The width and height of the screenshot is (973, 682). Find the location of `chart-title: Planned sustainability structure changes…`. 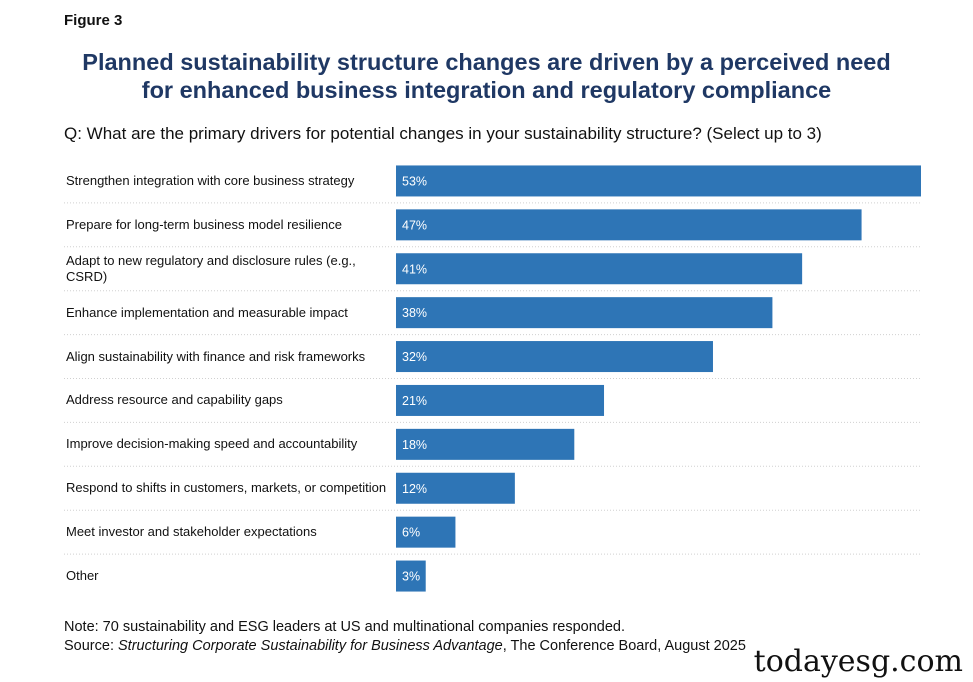

chart-title: Planned sustainability structure changes… is located at coordinates (486, 76).